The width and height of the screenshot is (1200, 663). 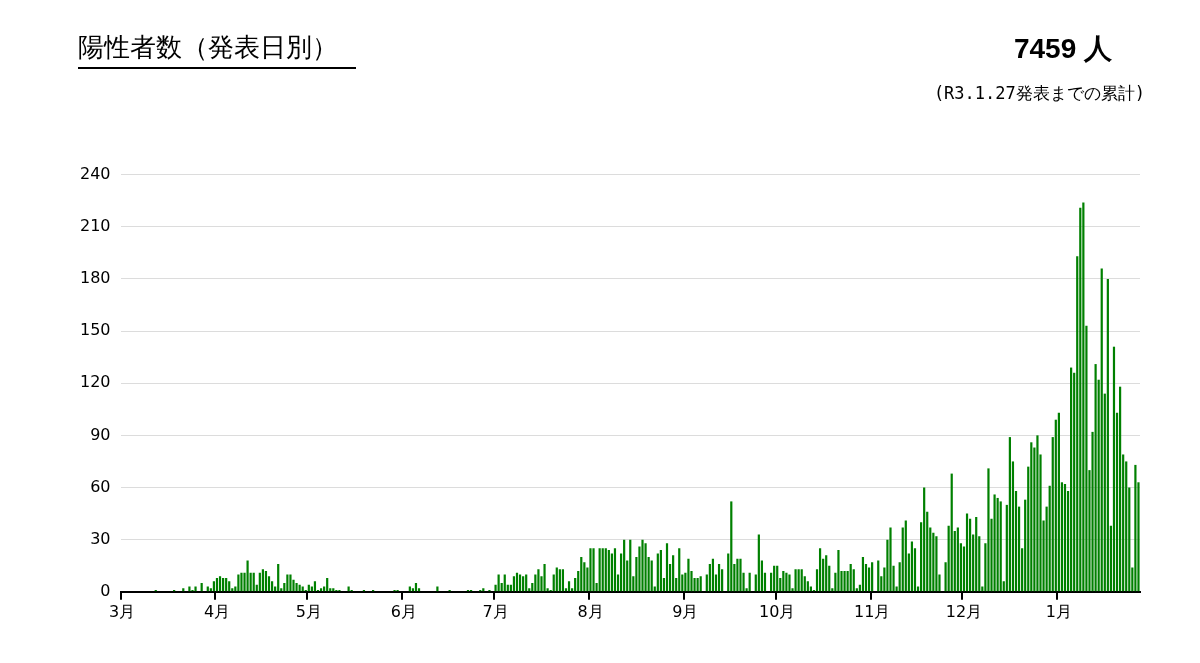 What do you see at coordinates (100, 538) in the screenshot?
I see `y-tick-label: 30` at bounding box center [100, 538].